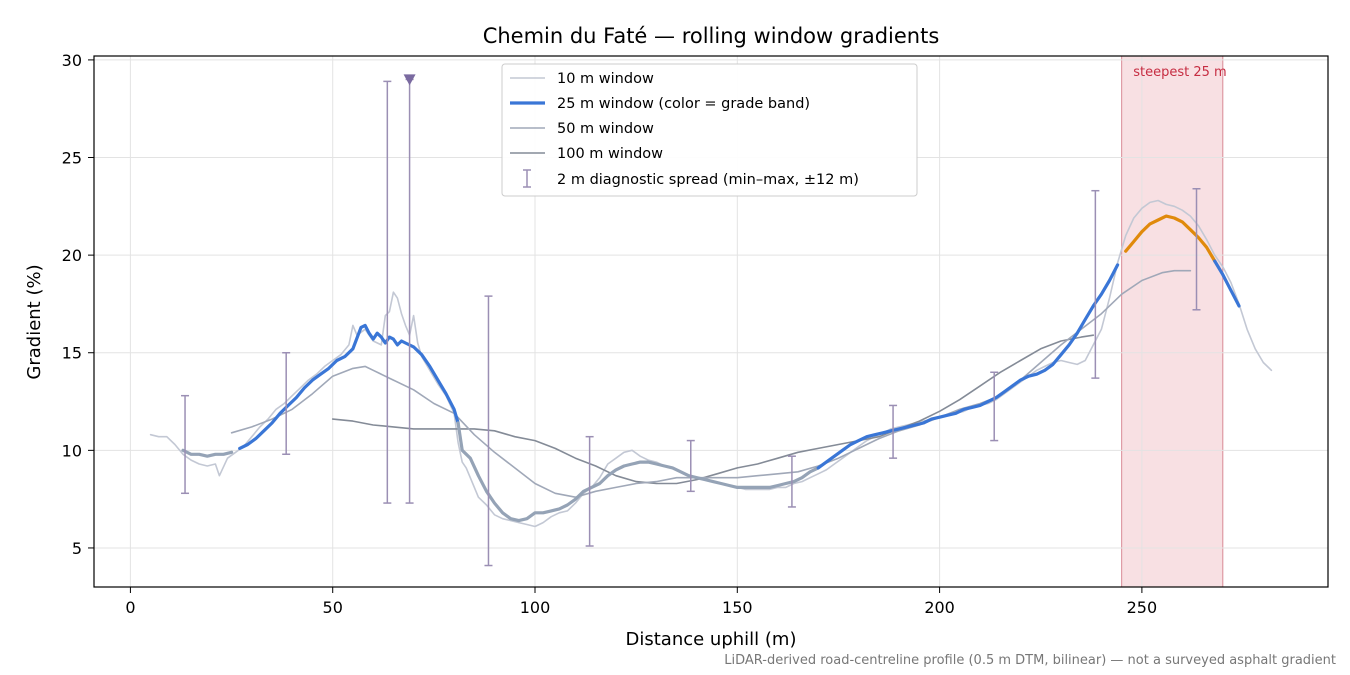  What do you see at coordinates (605, 79) in the screenshot?
I see `legend-label-10m: 10 m window` at bounding box center [605, 79].